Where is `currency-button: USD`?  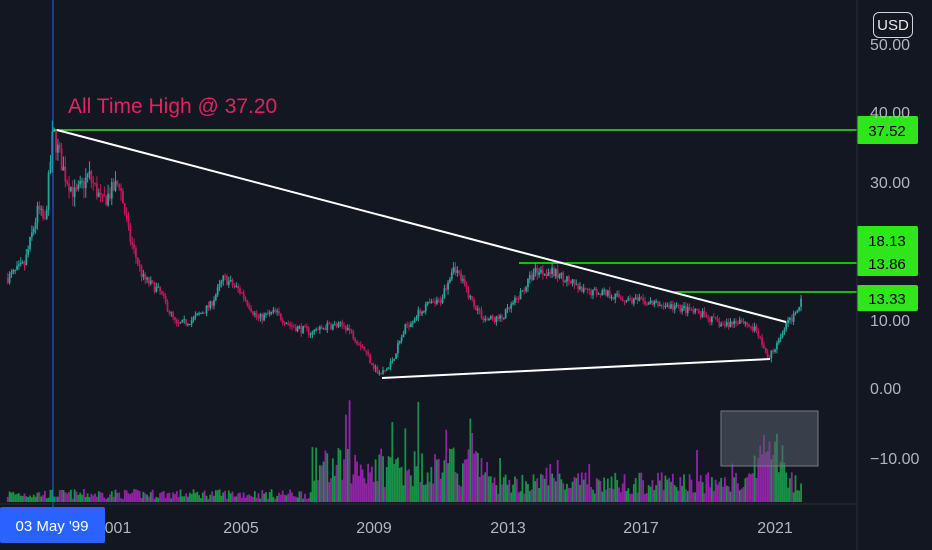
currency-button: USD is located at coordinates (893, 25).